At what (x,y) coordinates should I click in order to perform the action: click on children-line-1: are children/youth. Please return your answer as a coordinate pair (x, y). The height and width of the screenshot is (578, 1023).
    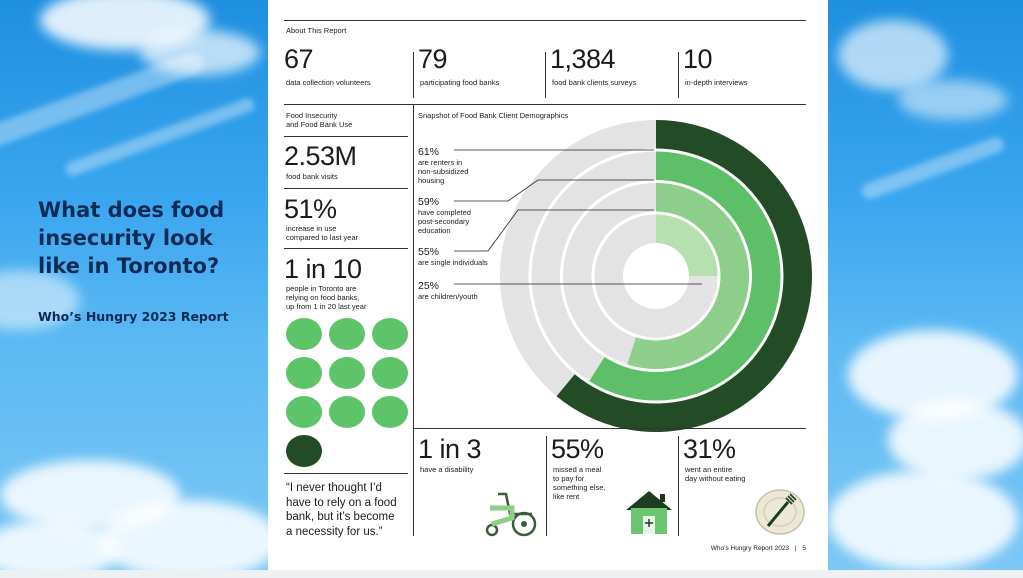
    Looking at the image, I should click on (448, 296).